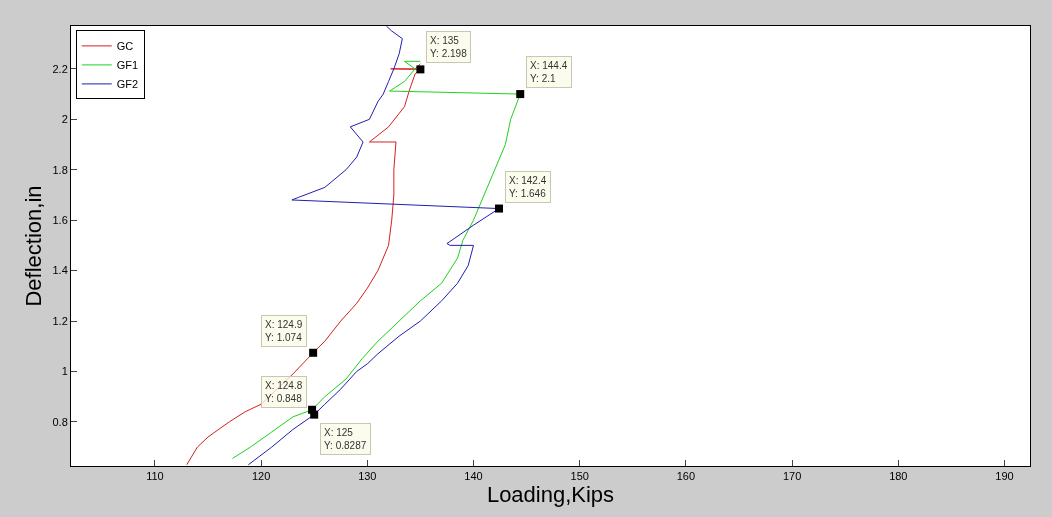 Image resolution: width=1052 pixels, height=517 pixels. What do you see at coordinates (473, 476) in the screenshot?
I see `x-tick-label: 140` at bounding box center [473, 476].